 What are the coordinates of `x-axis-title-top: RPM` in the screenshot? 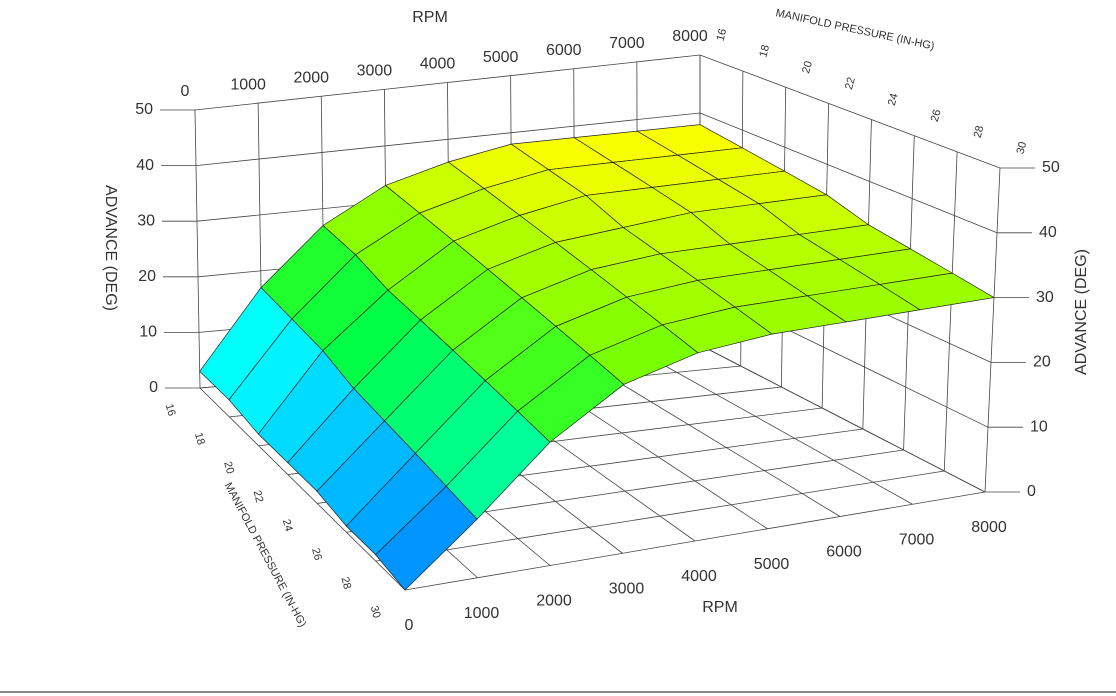 It's located at (430, 17).